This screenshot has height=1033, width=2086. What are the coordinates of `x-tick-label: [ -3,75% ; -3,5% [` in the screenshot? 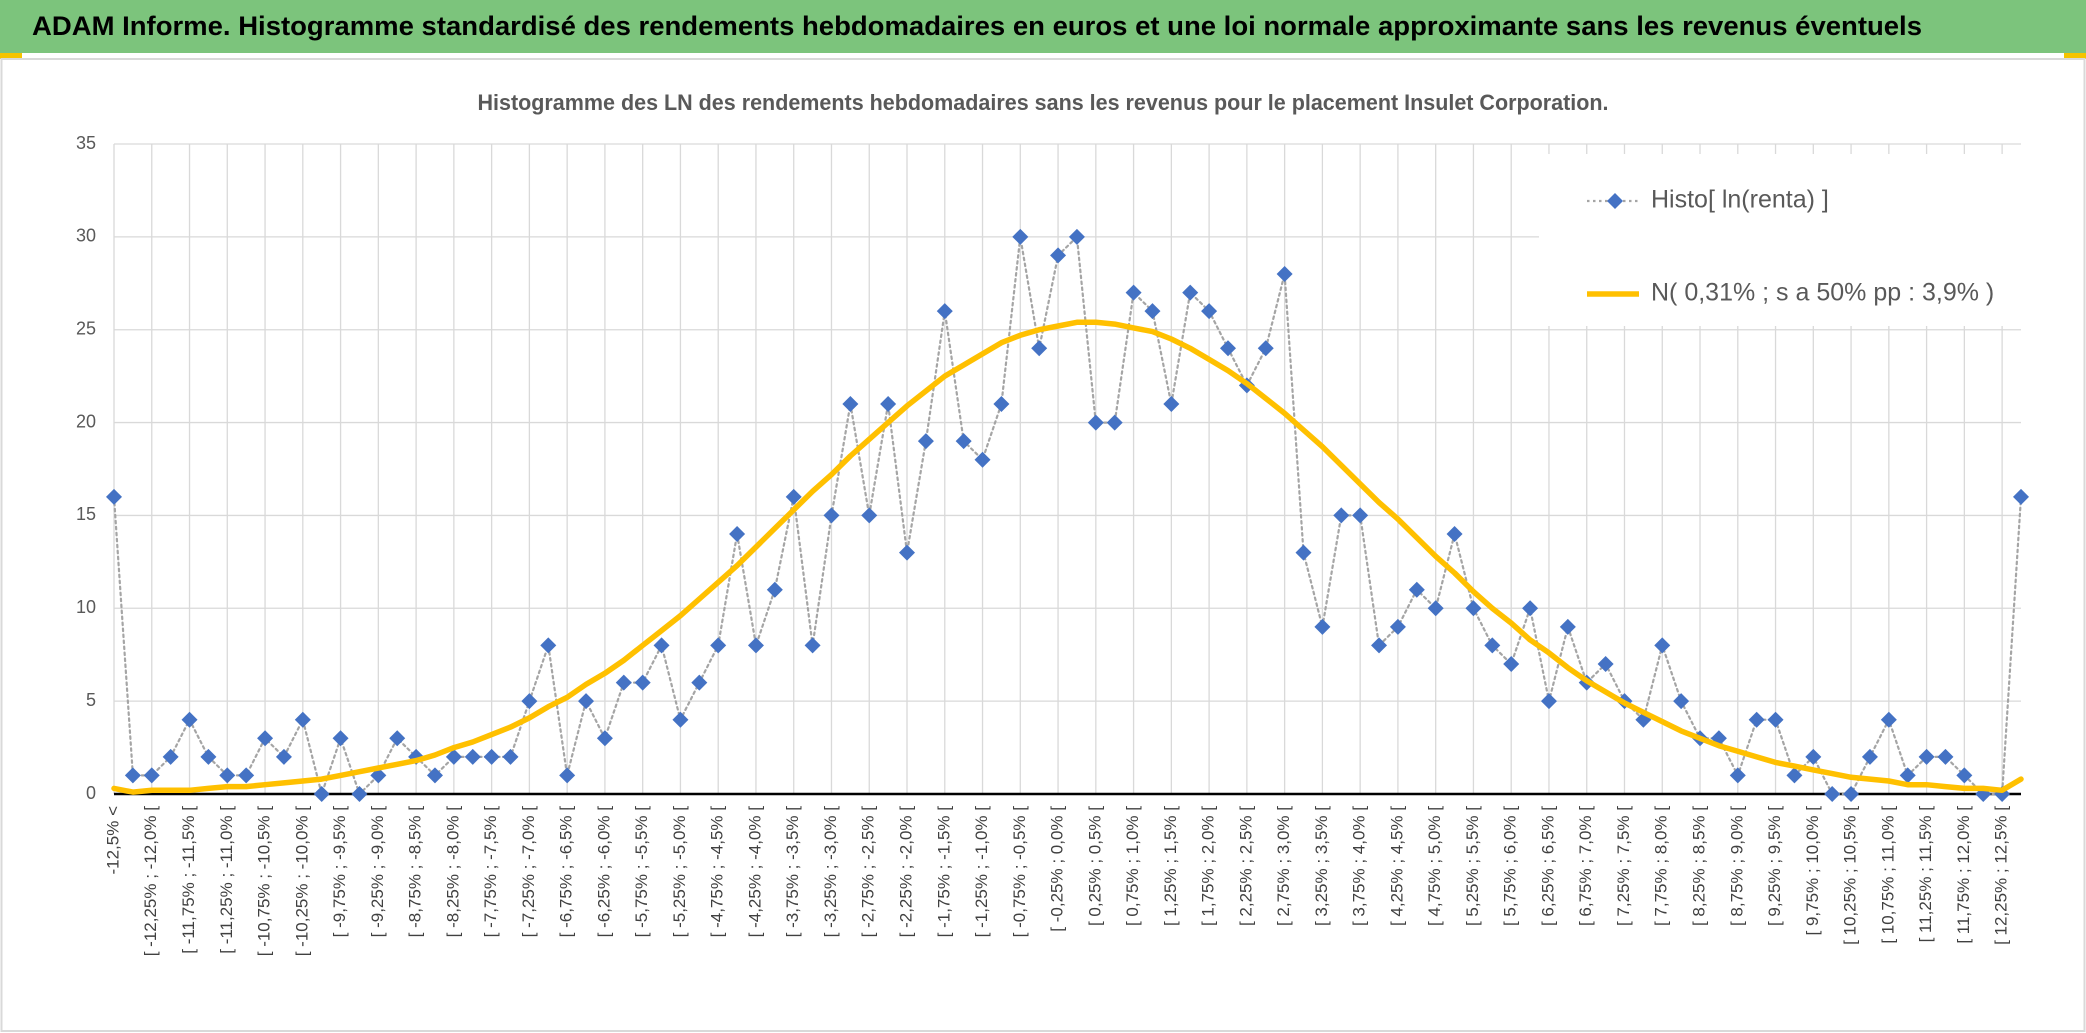 It's located at (792, 872).